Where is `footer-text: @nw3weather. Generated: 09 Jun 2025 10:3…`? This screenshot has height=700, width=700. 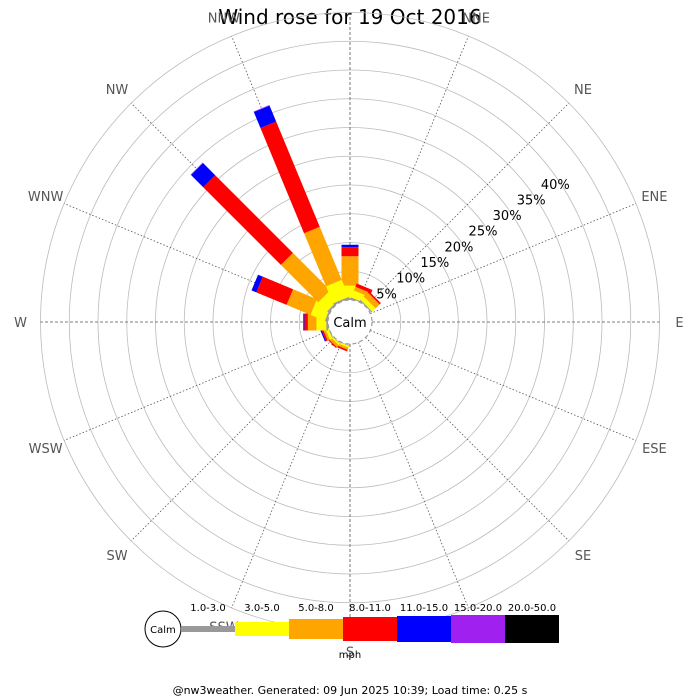 footer-text: @nw3weather. Generated: 09 Jun 2025 10:3… is located at coordinates (350, 690).